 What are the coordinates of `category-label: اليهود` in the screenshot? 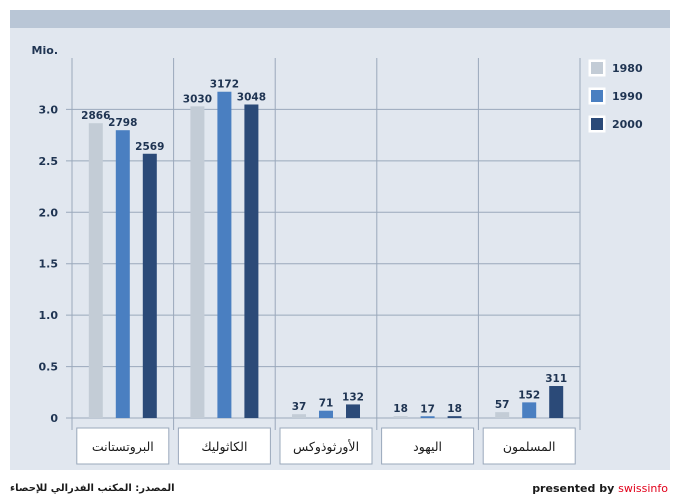 It's located at (427, 447).